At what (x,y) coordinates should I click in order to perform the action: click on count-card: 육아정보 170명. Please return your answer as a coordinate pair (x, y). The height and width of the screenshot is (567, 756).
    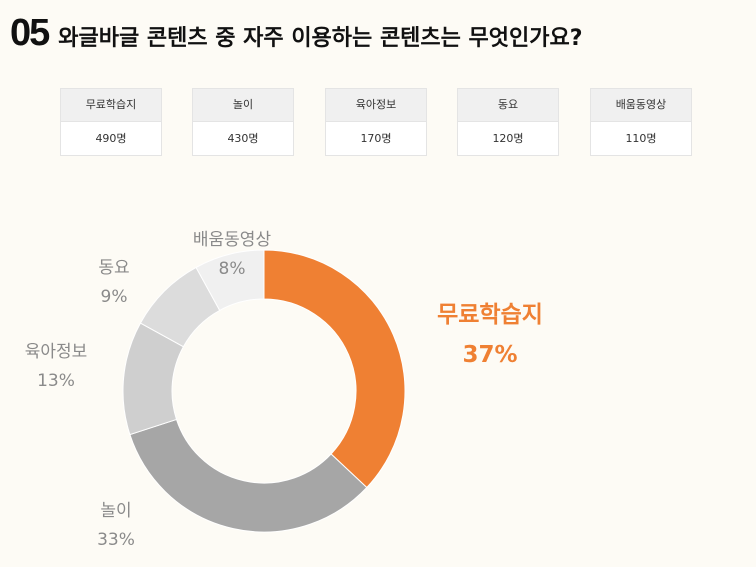
    Looking at the image, I should click on (376, 122).